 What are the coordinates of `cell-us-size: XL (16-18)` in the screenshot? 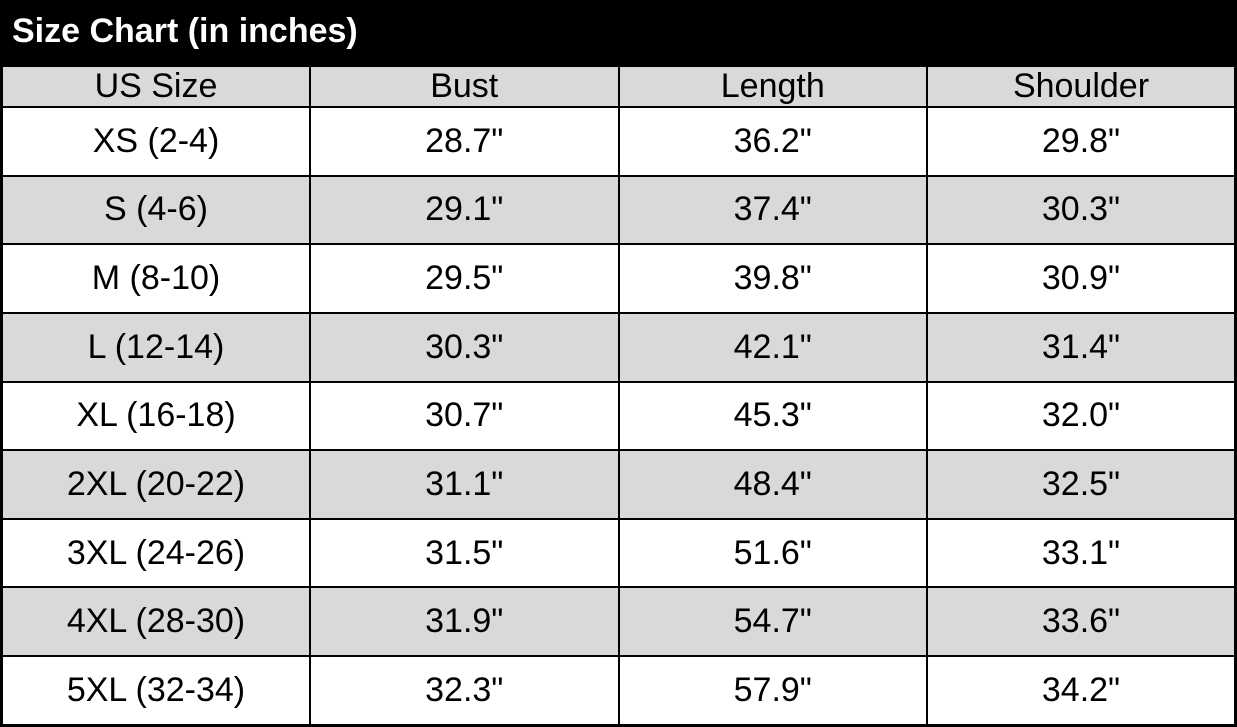 It's located at (155, 416).